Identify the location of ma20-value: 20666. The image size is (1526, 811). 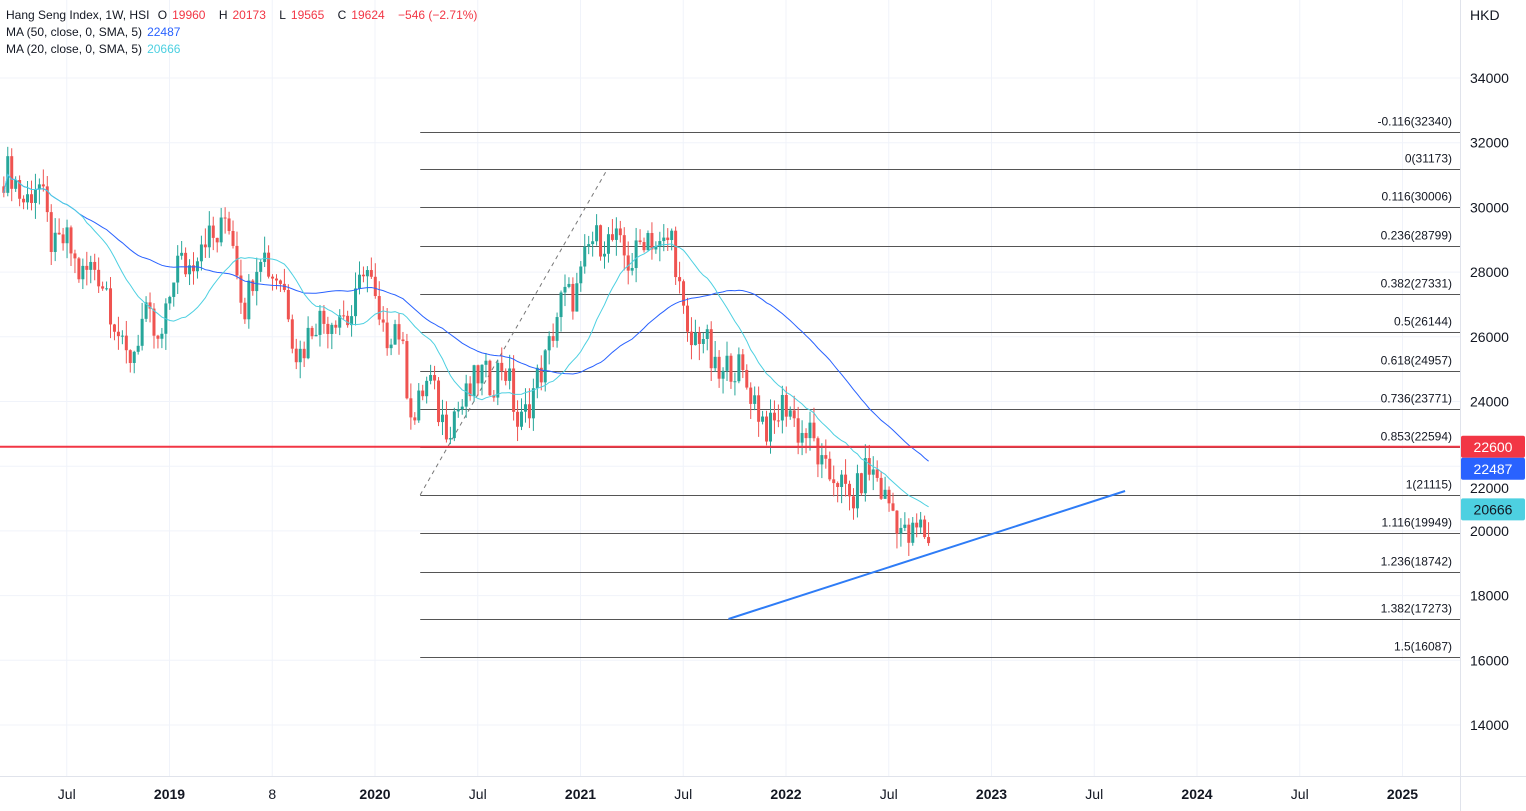
(164, 49).